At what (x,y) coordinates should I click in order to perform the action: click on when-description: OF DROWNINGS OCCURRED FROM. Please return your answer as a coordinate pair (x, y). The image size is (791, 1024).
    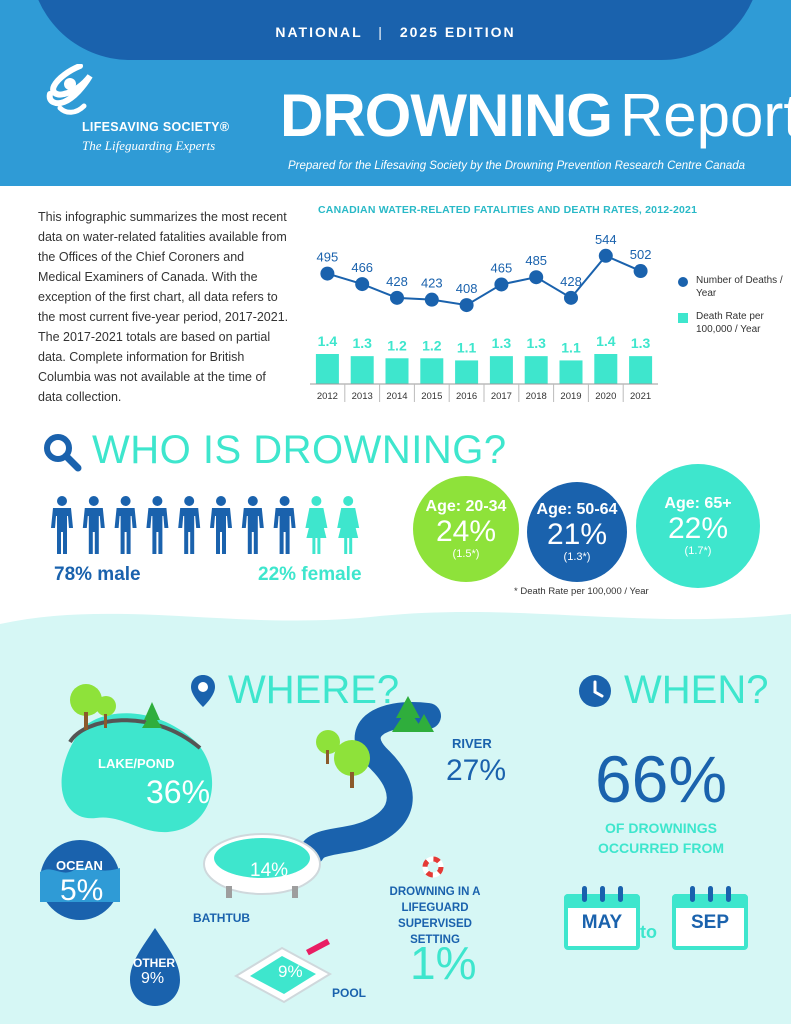
    Looking at the image, I should click on (661, 838).